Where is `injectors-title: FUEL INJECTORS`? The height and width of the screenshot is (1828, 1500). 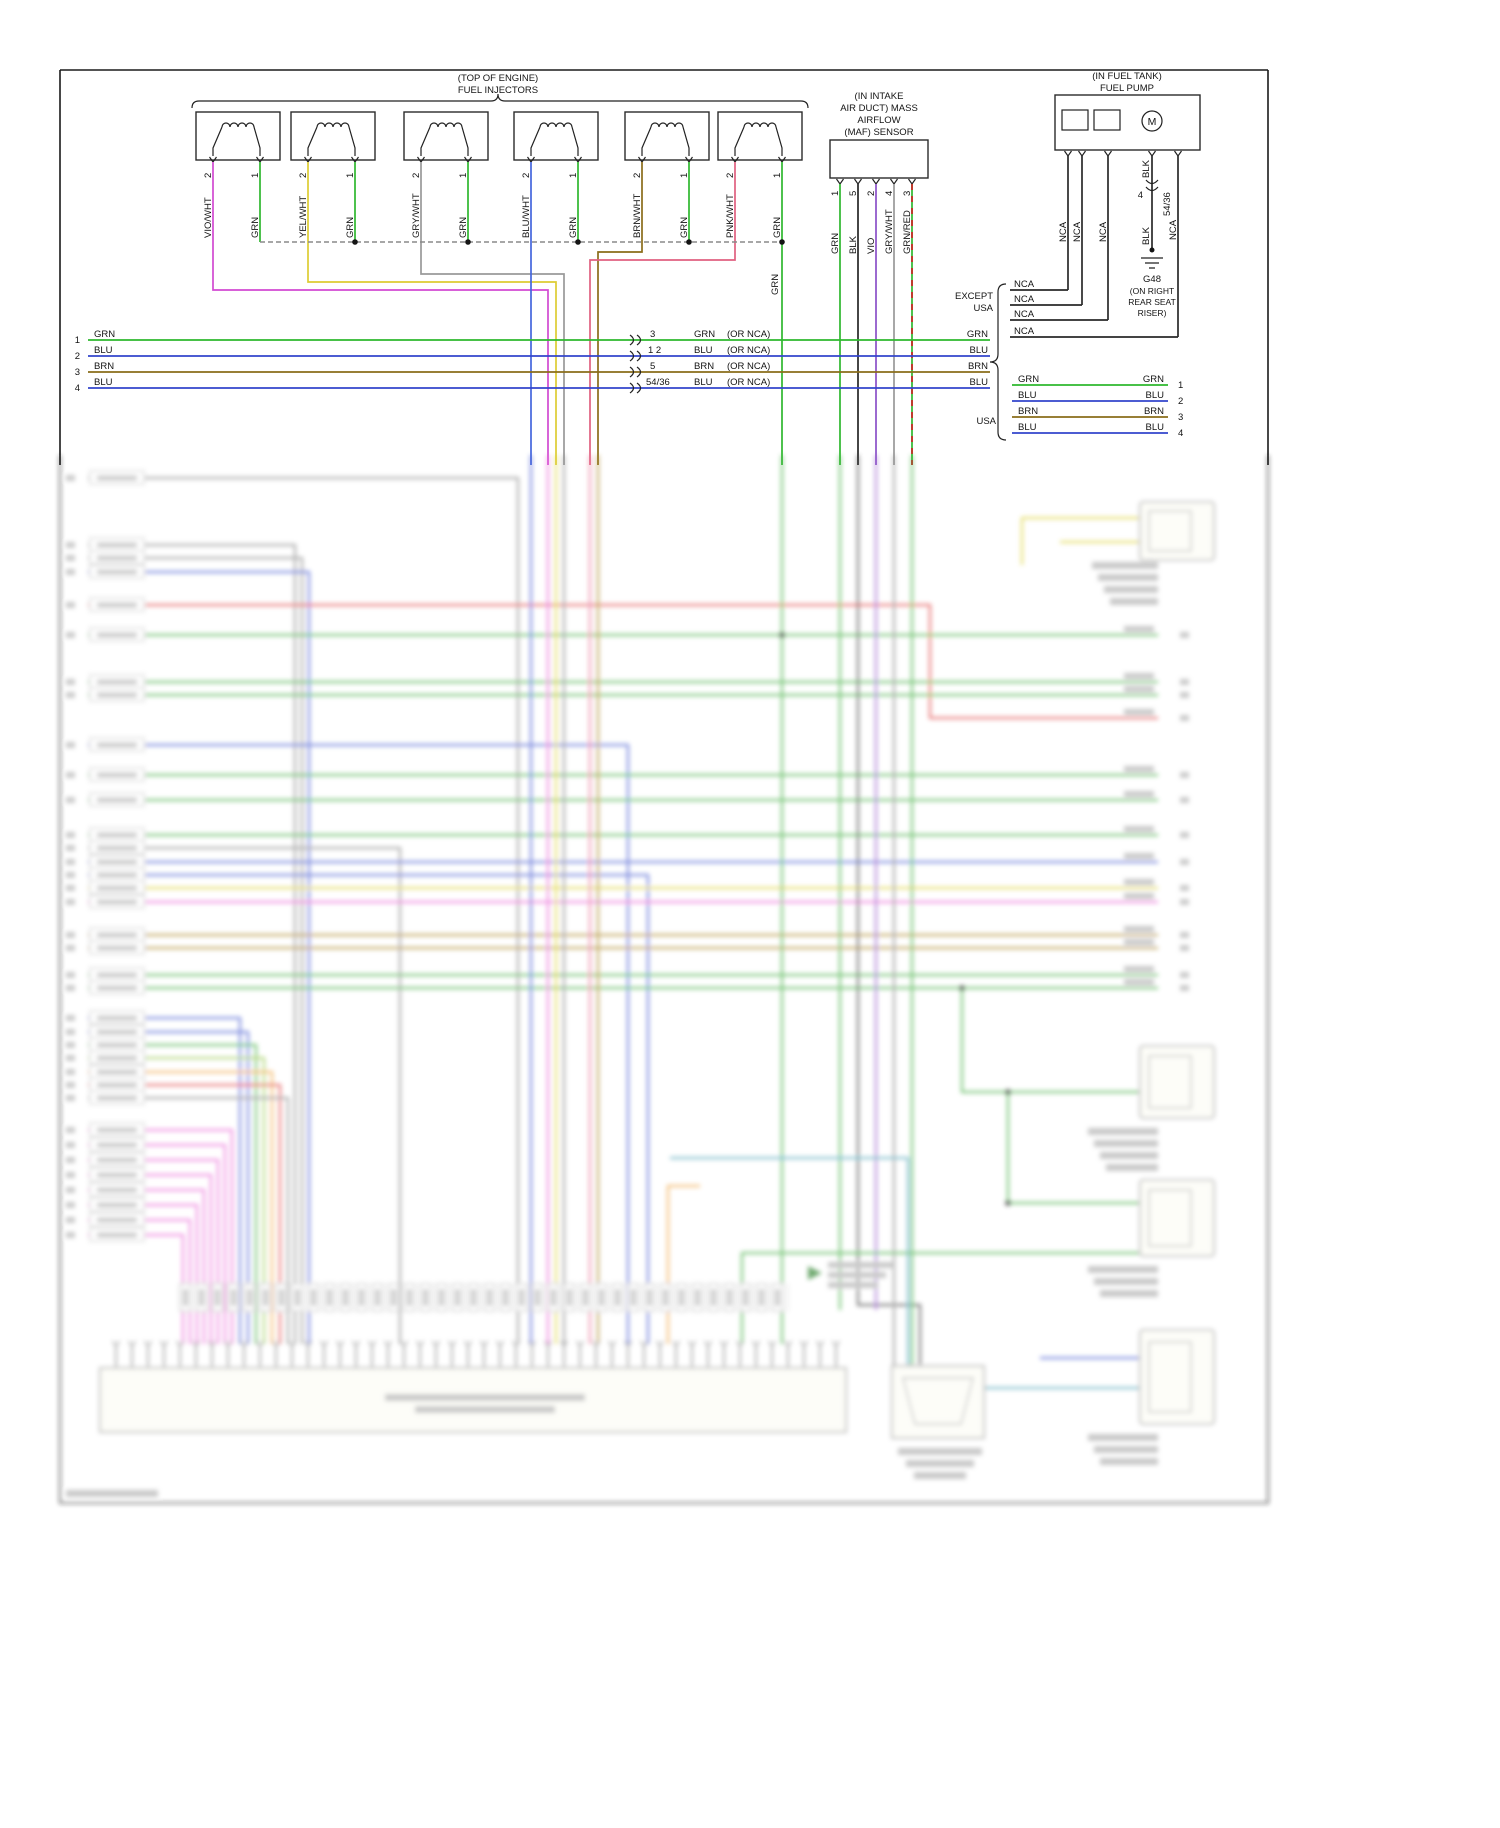
injectors-title: FUEL INJECTORS is located at coordinates (498, 90).